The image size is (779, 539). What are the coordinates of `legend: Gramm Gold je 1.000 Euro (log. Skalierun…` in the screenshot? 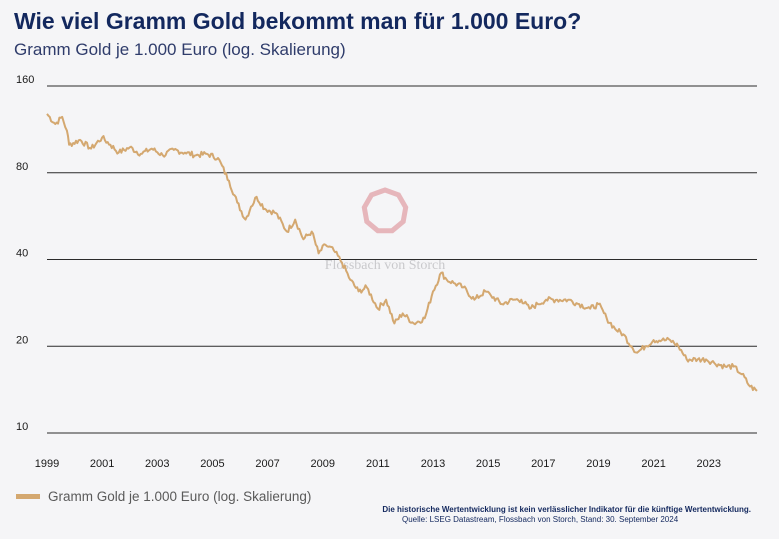 It's located at (163, 496).